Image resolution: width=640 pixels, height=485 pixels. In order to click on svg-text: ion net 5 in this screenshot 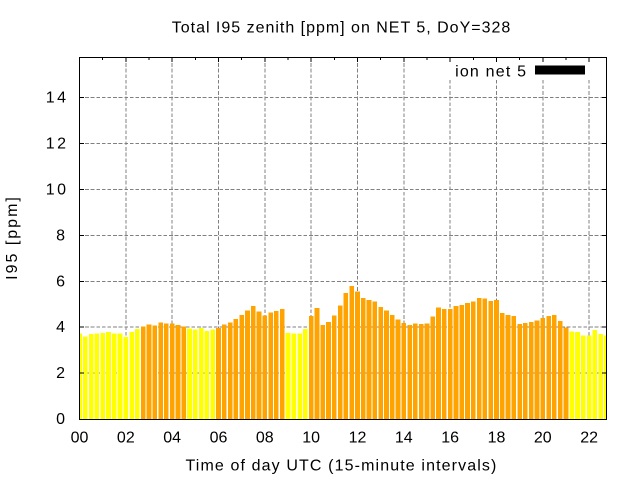, I will do `click(491, 71)`.